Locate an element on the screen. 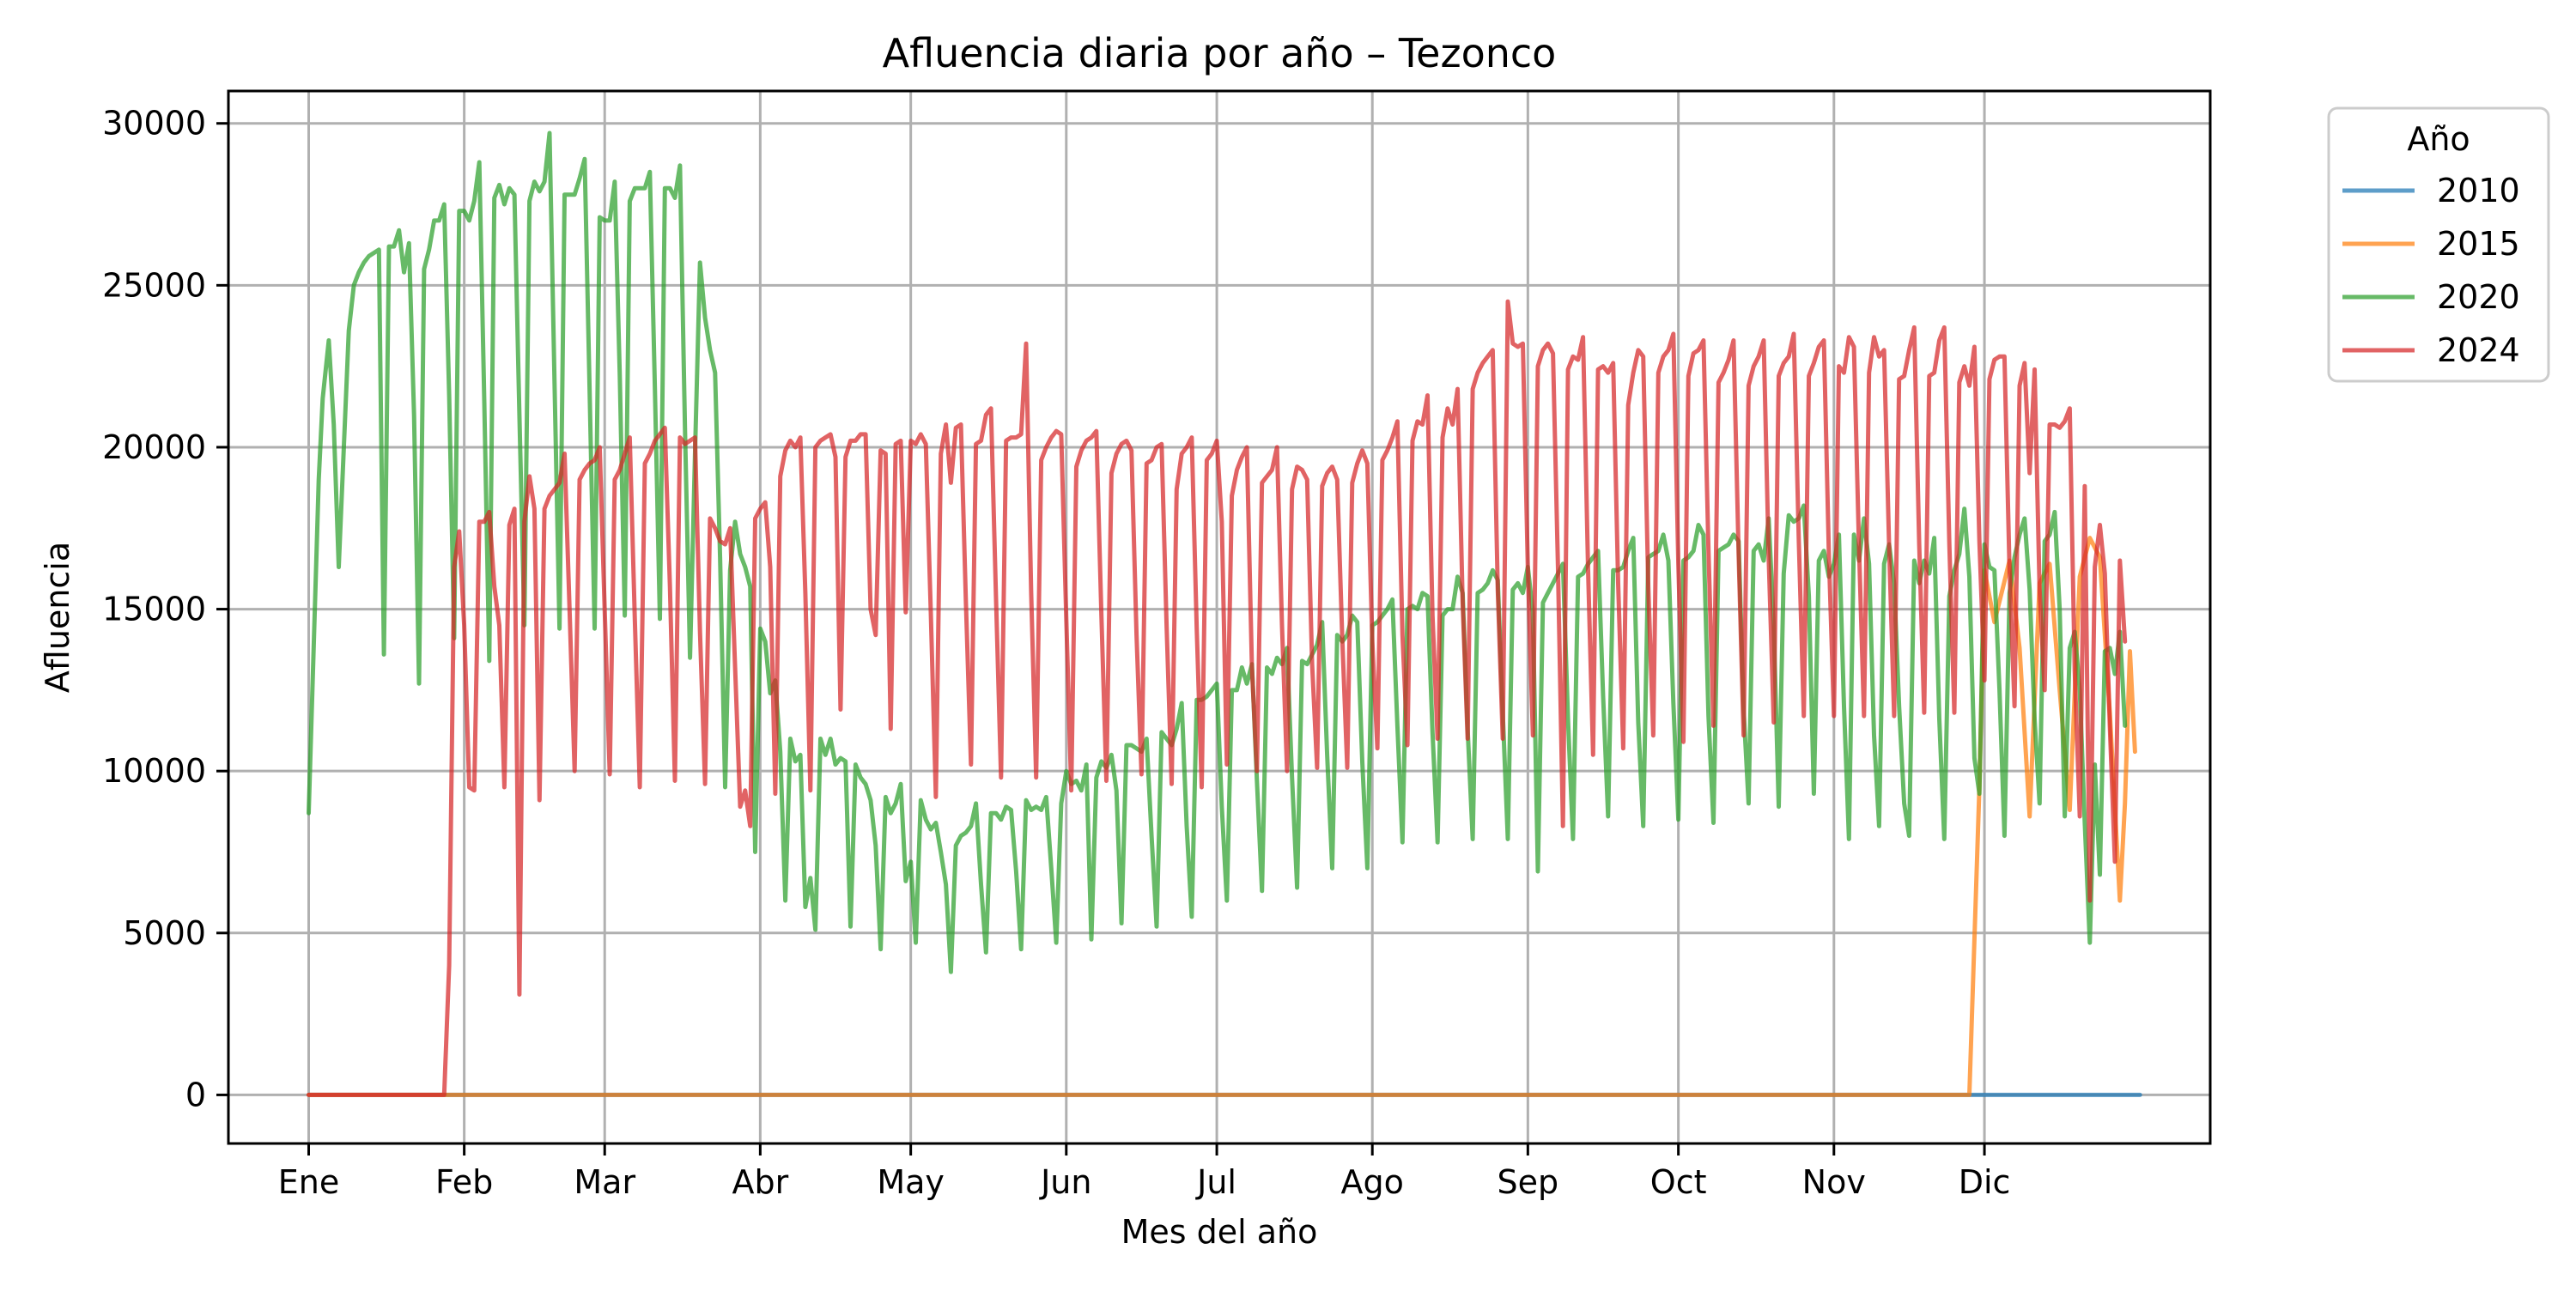 The width and height of the screenshot is (2576, 1292). y-axis-label: Afluencia is located at coordinates (58, 617).